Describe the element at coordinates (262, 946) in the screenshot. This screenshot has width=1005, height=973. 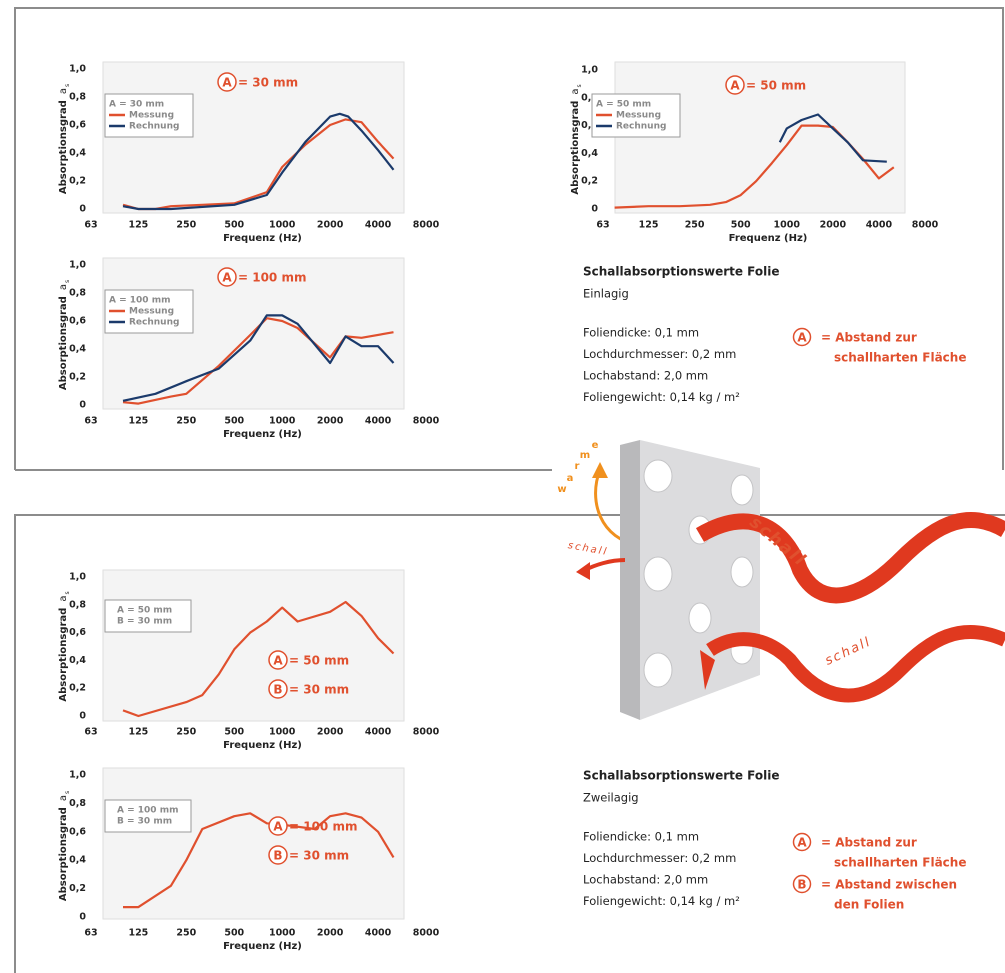
I see `x-axis-label: Frequenz (Hz)` at that location.